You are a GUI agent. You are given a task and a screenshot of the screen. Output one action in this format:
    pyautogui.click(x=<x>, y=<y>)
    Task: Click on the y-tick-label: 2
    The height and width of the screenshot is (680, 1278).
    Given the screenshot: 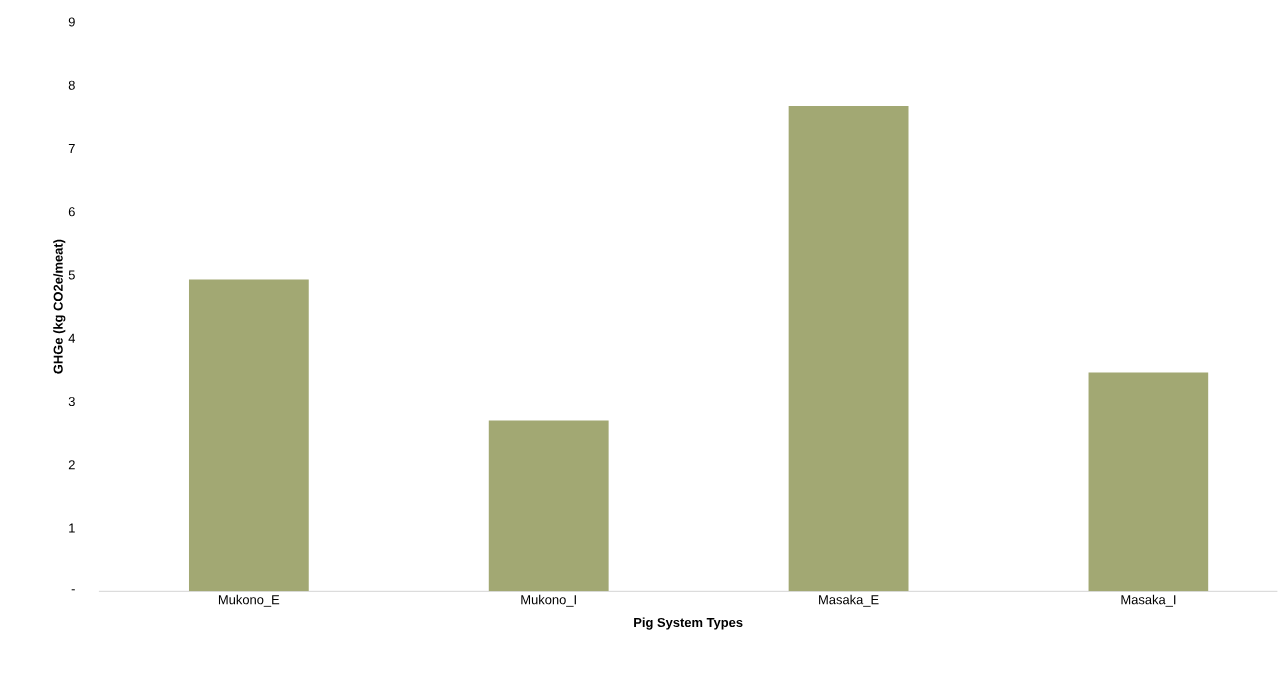 What is the action you would take?
    pyautogui.click(x=71, y=465)
    